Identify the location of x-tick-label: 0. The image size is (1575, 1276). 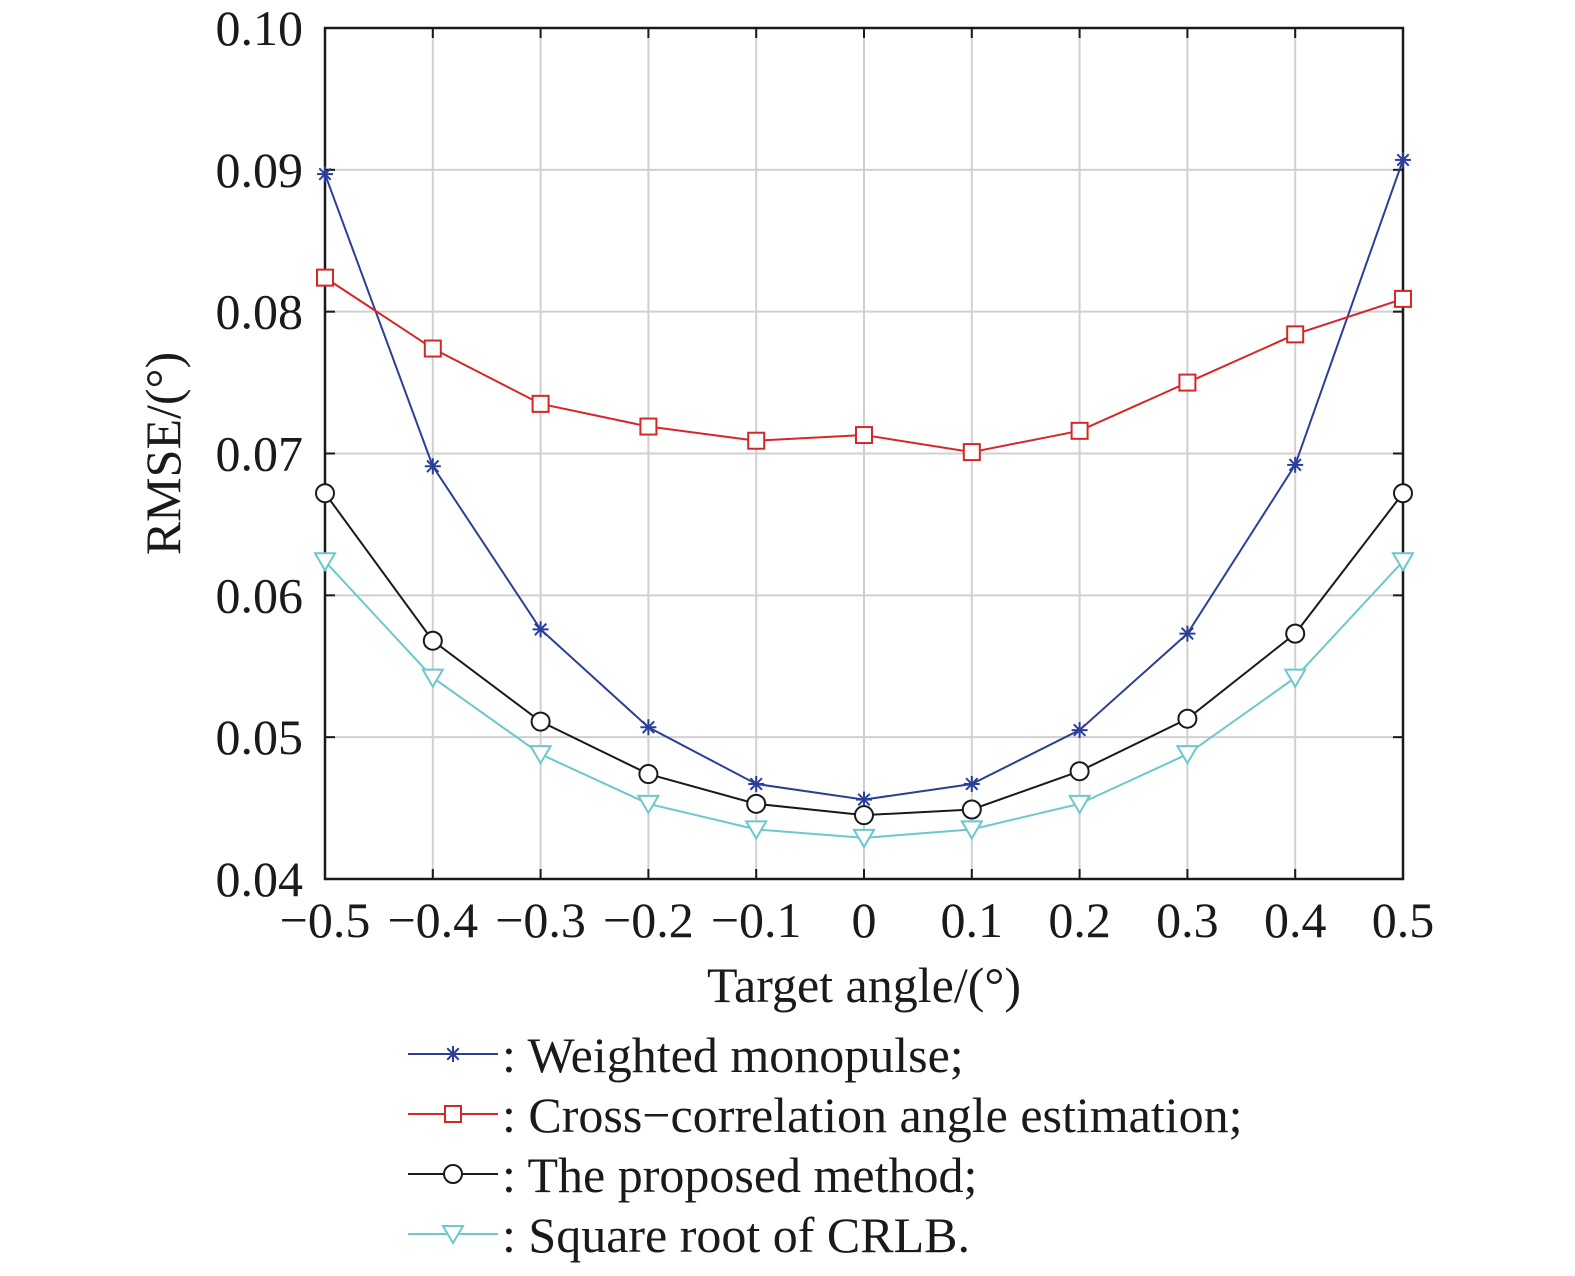
(864, 920).